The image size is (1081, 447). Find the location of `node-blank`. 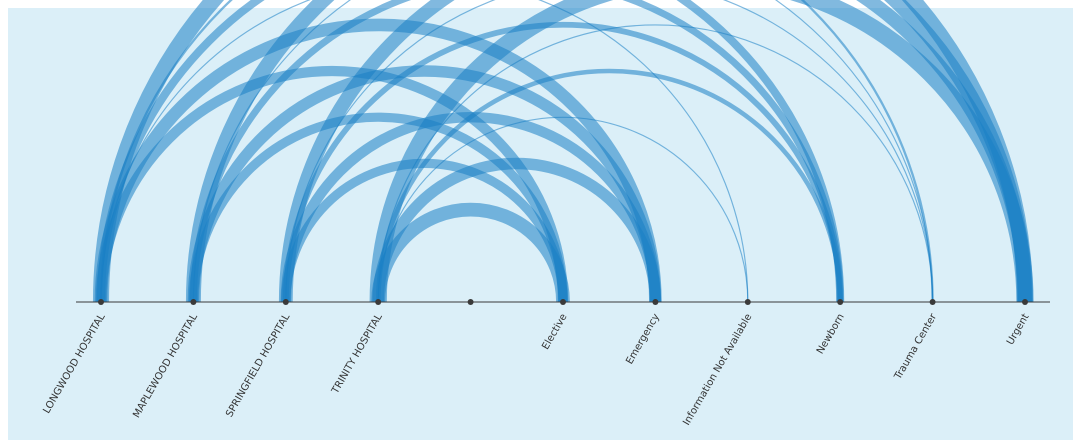

node-blank is located at coordinates (470, 302).